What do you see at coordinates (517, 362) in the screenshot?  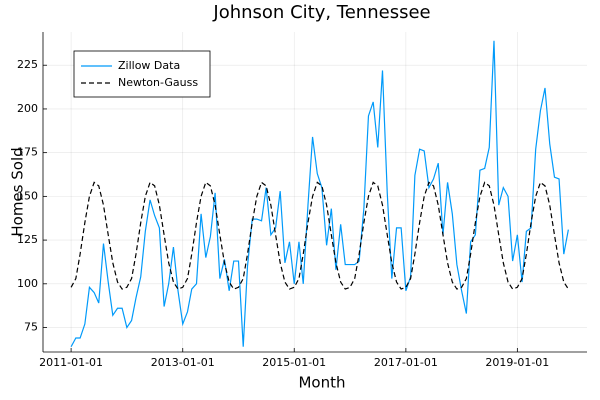 I see `x-tick-label: 2019-01-01` at bounding box center [517, 362].